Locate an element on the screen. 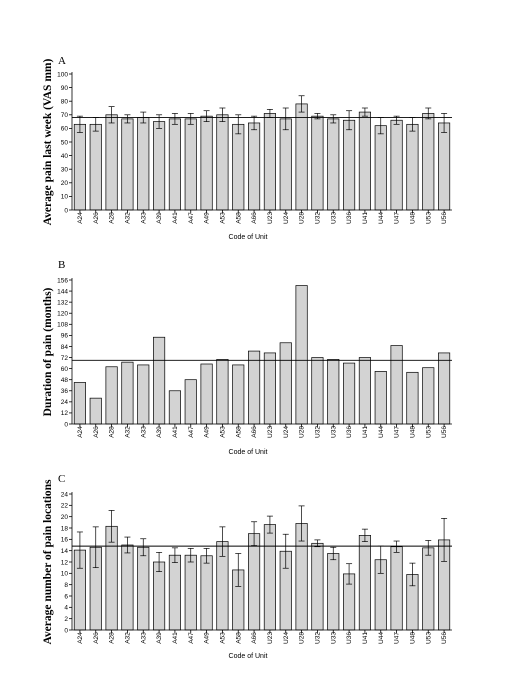 The image size is (531, 677). category-label-a-U28: U28 is located at coordinates (302, 218).